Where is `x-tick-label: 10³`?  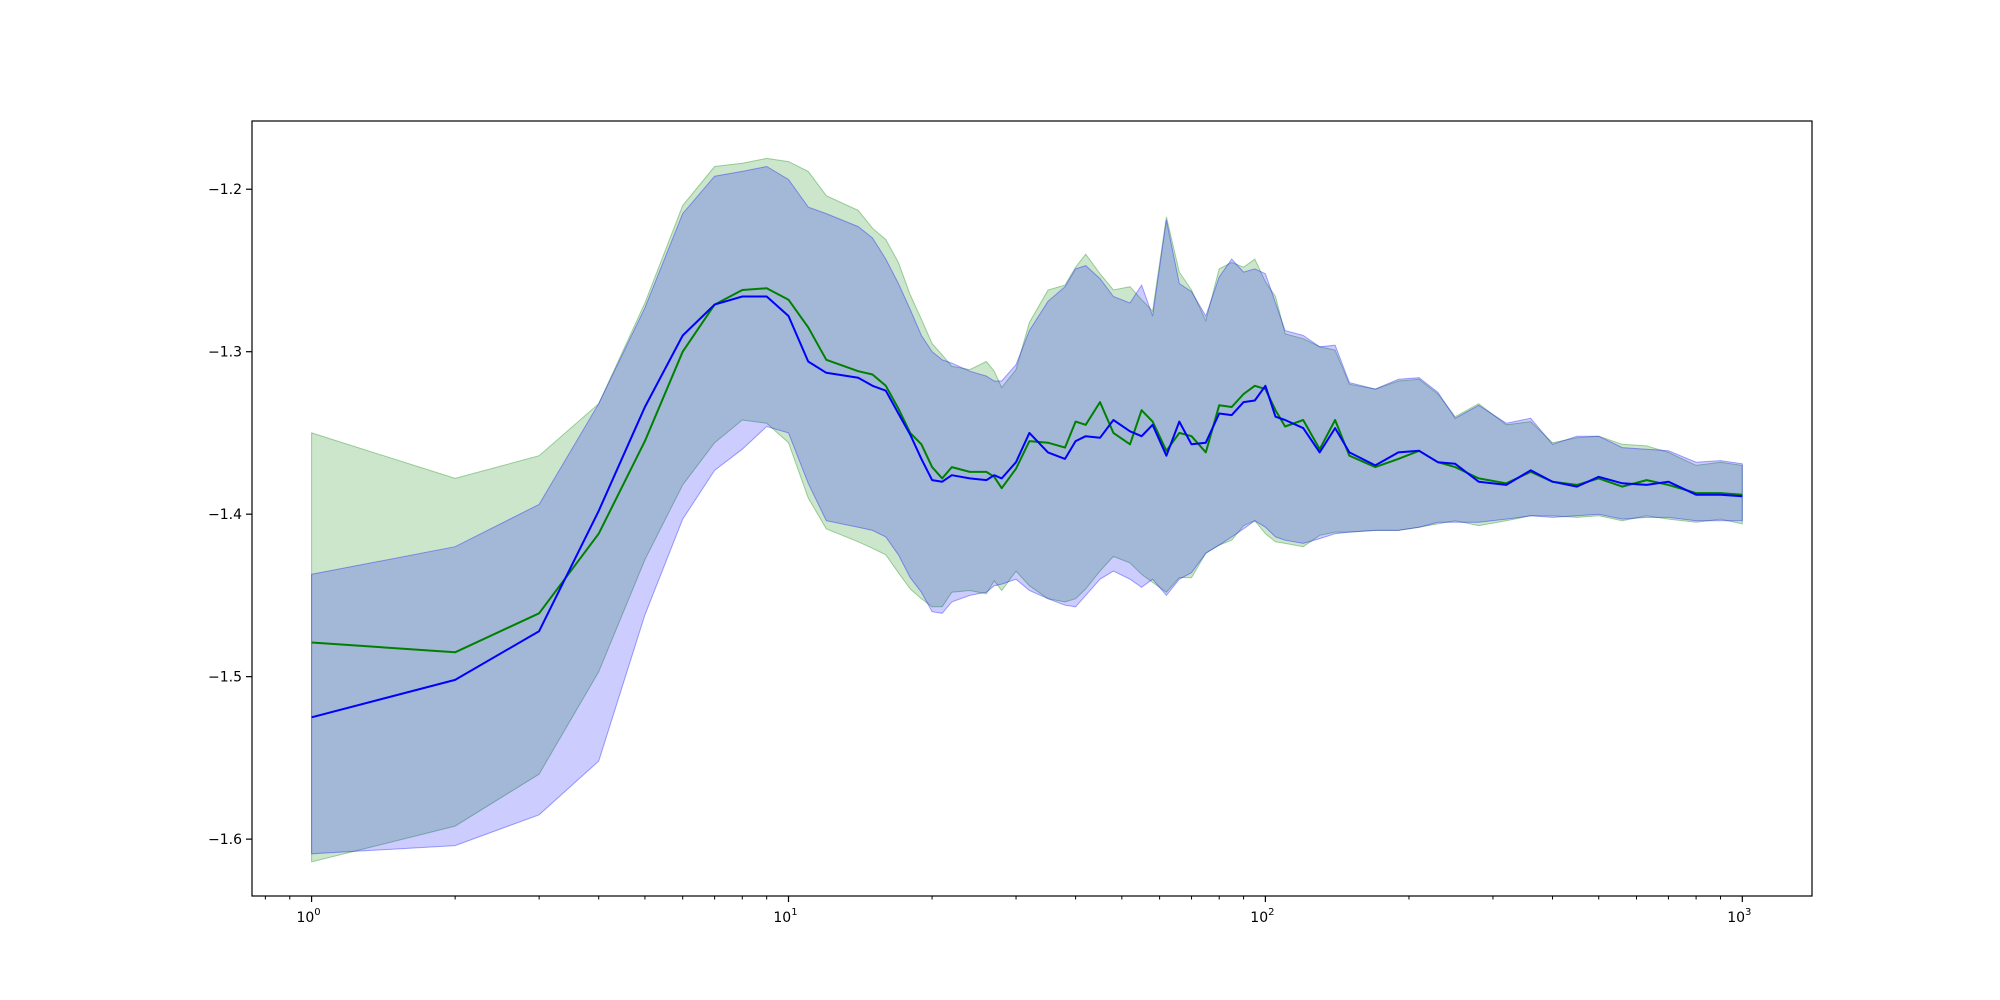 x-tick-label: 10³ is located at coordinates (1739, 916).